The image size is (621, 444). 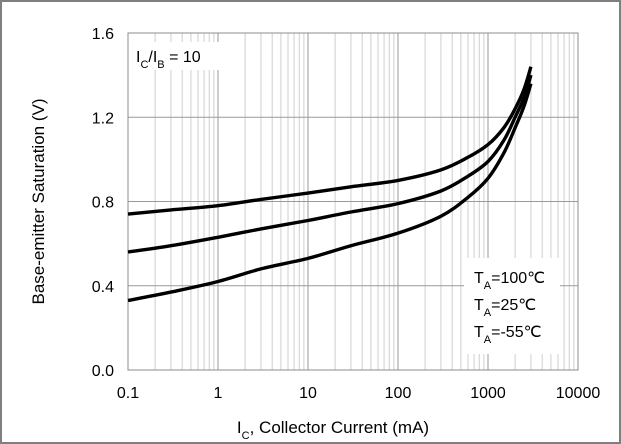 I want to click on x-tick-label: 1000, so click(x=488, y=393).